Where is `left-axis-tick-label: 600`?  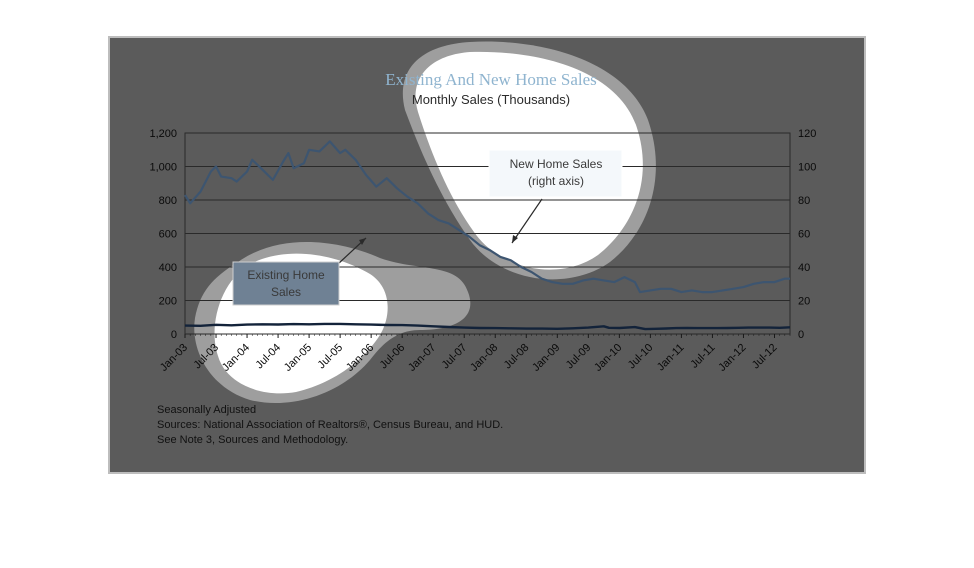 left-axis-tick-label: 600 is located at coordinates (168, 235).